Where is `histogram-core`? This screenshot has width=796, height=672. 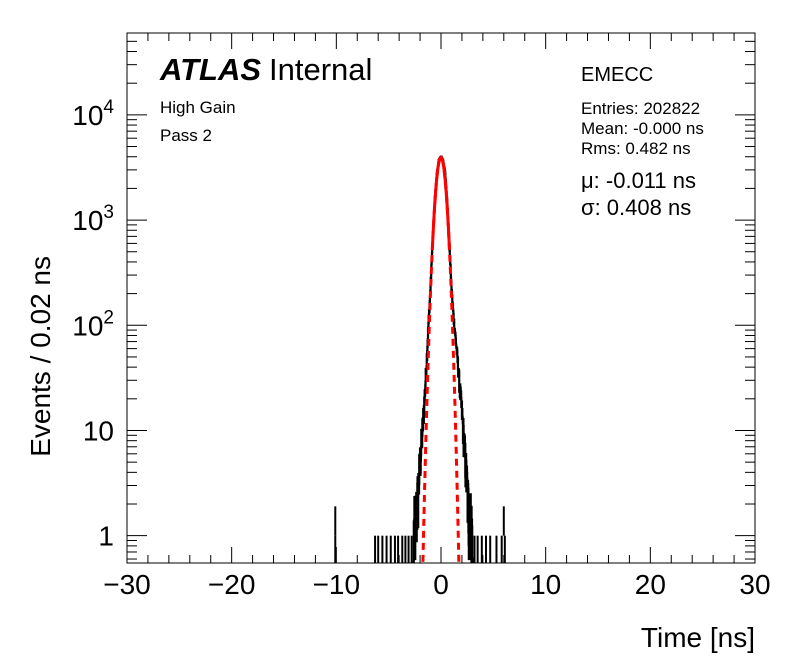 histogram-core is located at coordinates (443, 359).